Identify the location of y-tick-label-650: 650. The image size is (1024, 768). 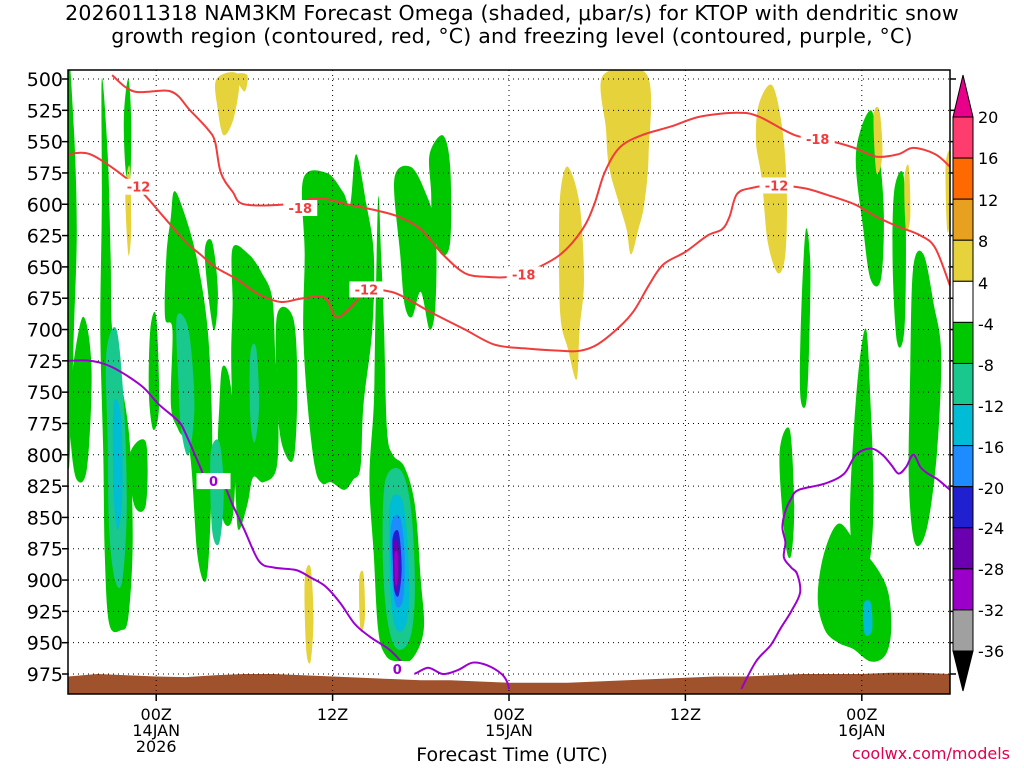
(45, 268).